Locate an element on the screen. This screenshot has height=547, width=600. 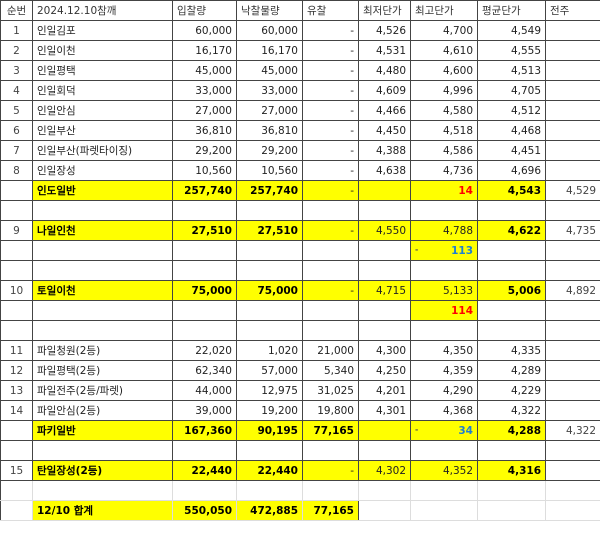
cell-bid-volume: 27,510 is located at coordinates (204, 230).